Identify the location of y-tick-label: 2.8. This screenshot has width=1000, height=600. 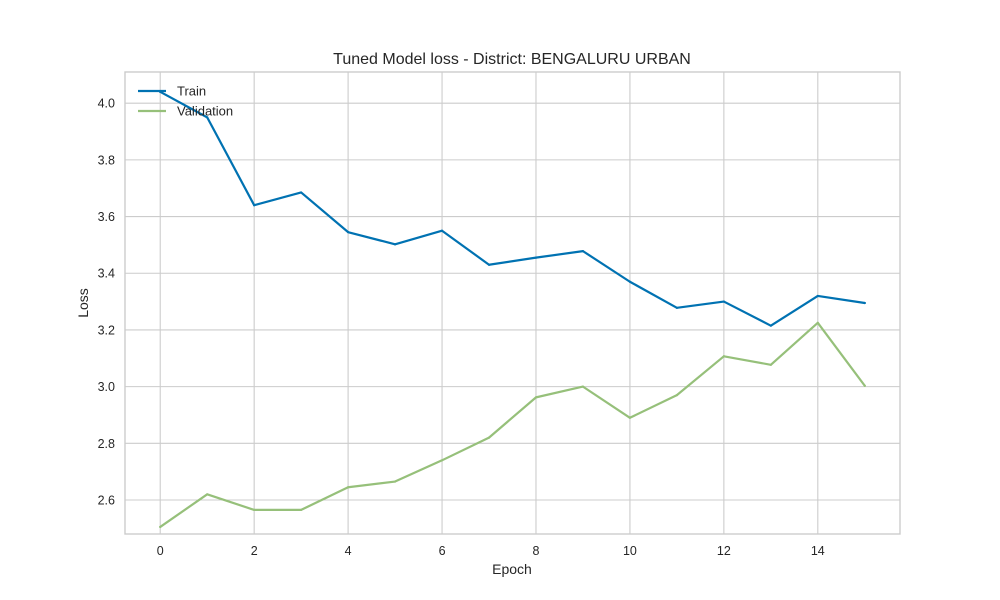
(106, 444).